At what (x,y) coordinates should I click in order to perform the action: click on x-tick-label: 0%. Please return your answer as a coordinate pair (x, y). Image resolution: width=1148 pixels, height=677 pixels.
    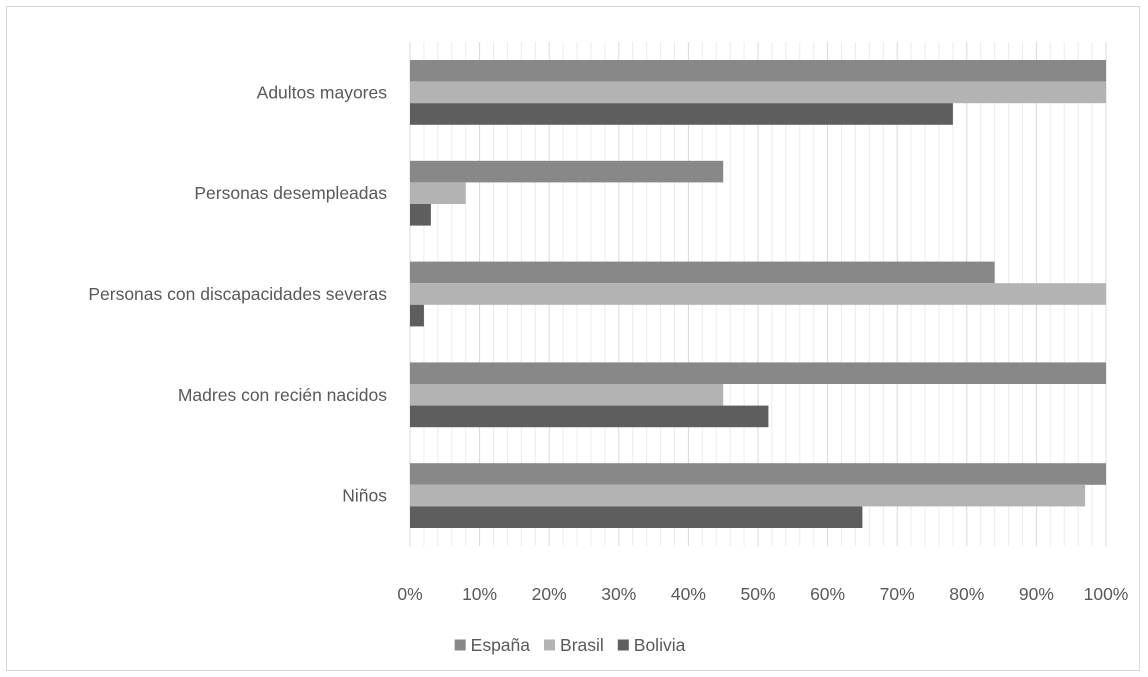
    Looking at the image, I should click on (409, 594).